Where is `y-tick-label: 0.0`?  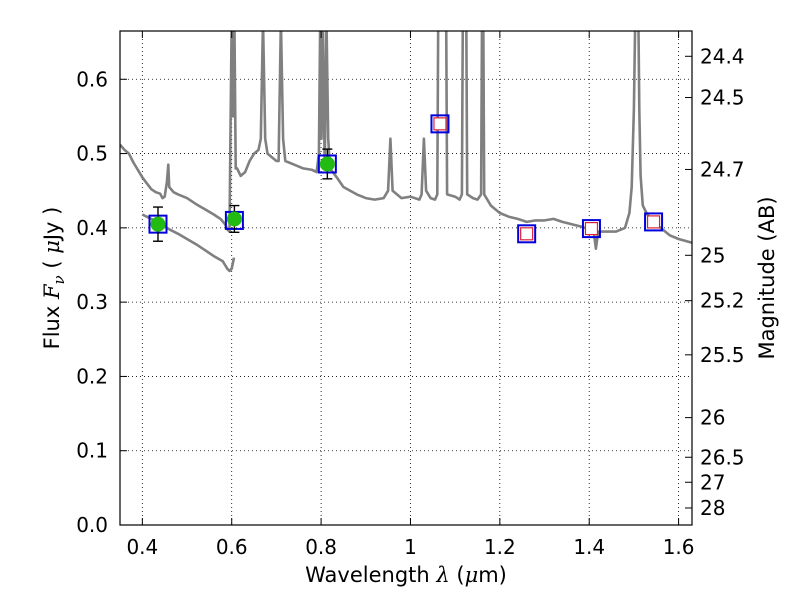
y-tick-label: 0.0 is located at coordinates (92, 525).